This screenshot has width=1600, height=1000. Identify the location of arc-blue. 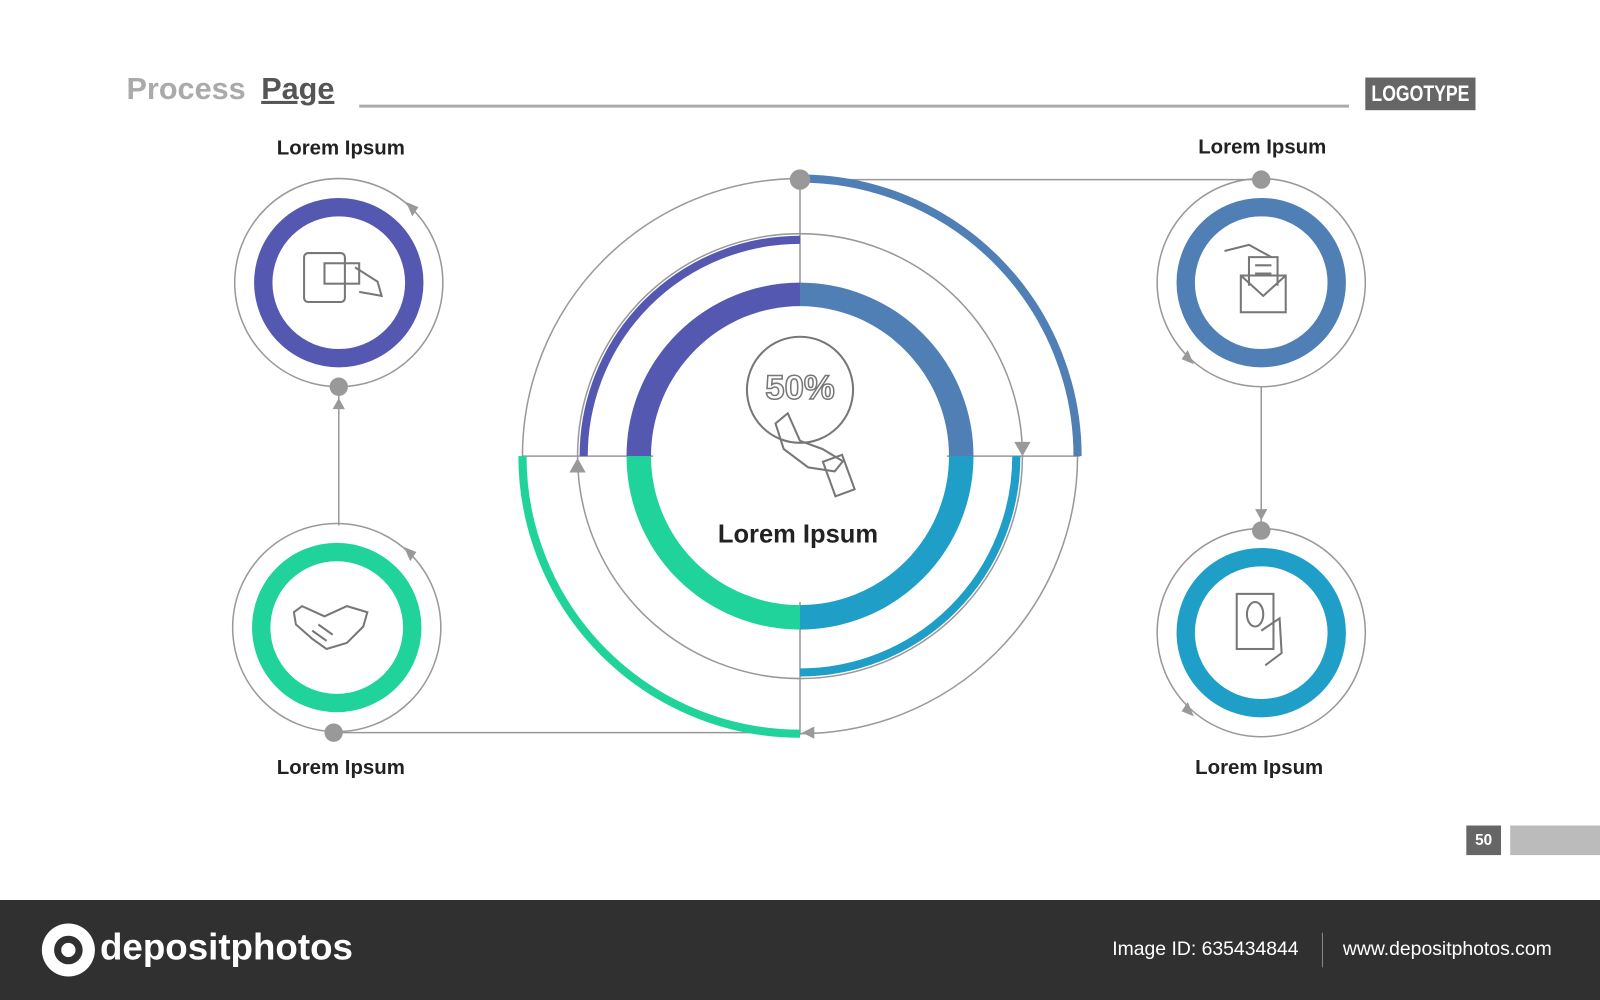
(910, 566).